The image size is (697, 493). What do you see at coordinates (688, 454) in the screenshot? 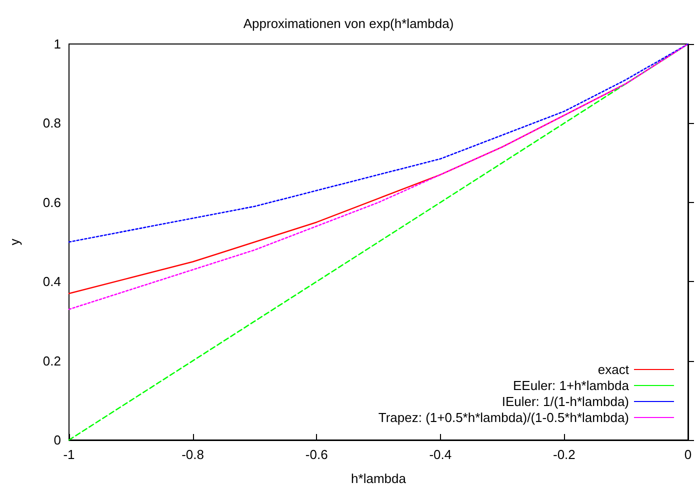
I see `x-tick-label: 0` at bounding box center [688, 454].